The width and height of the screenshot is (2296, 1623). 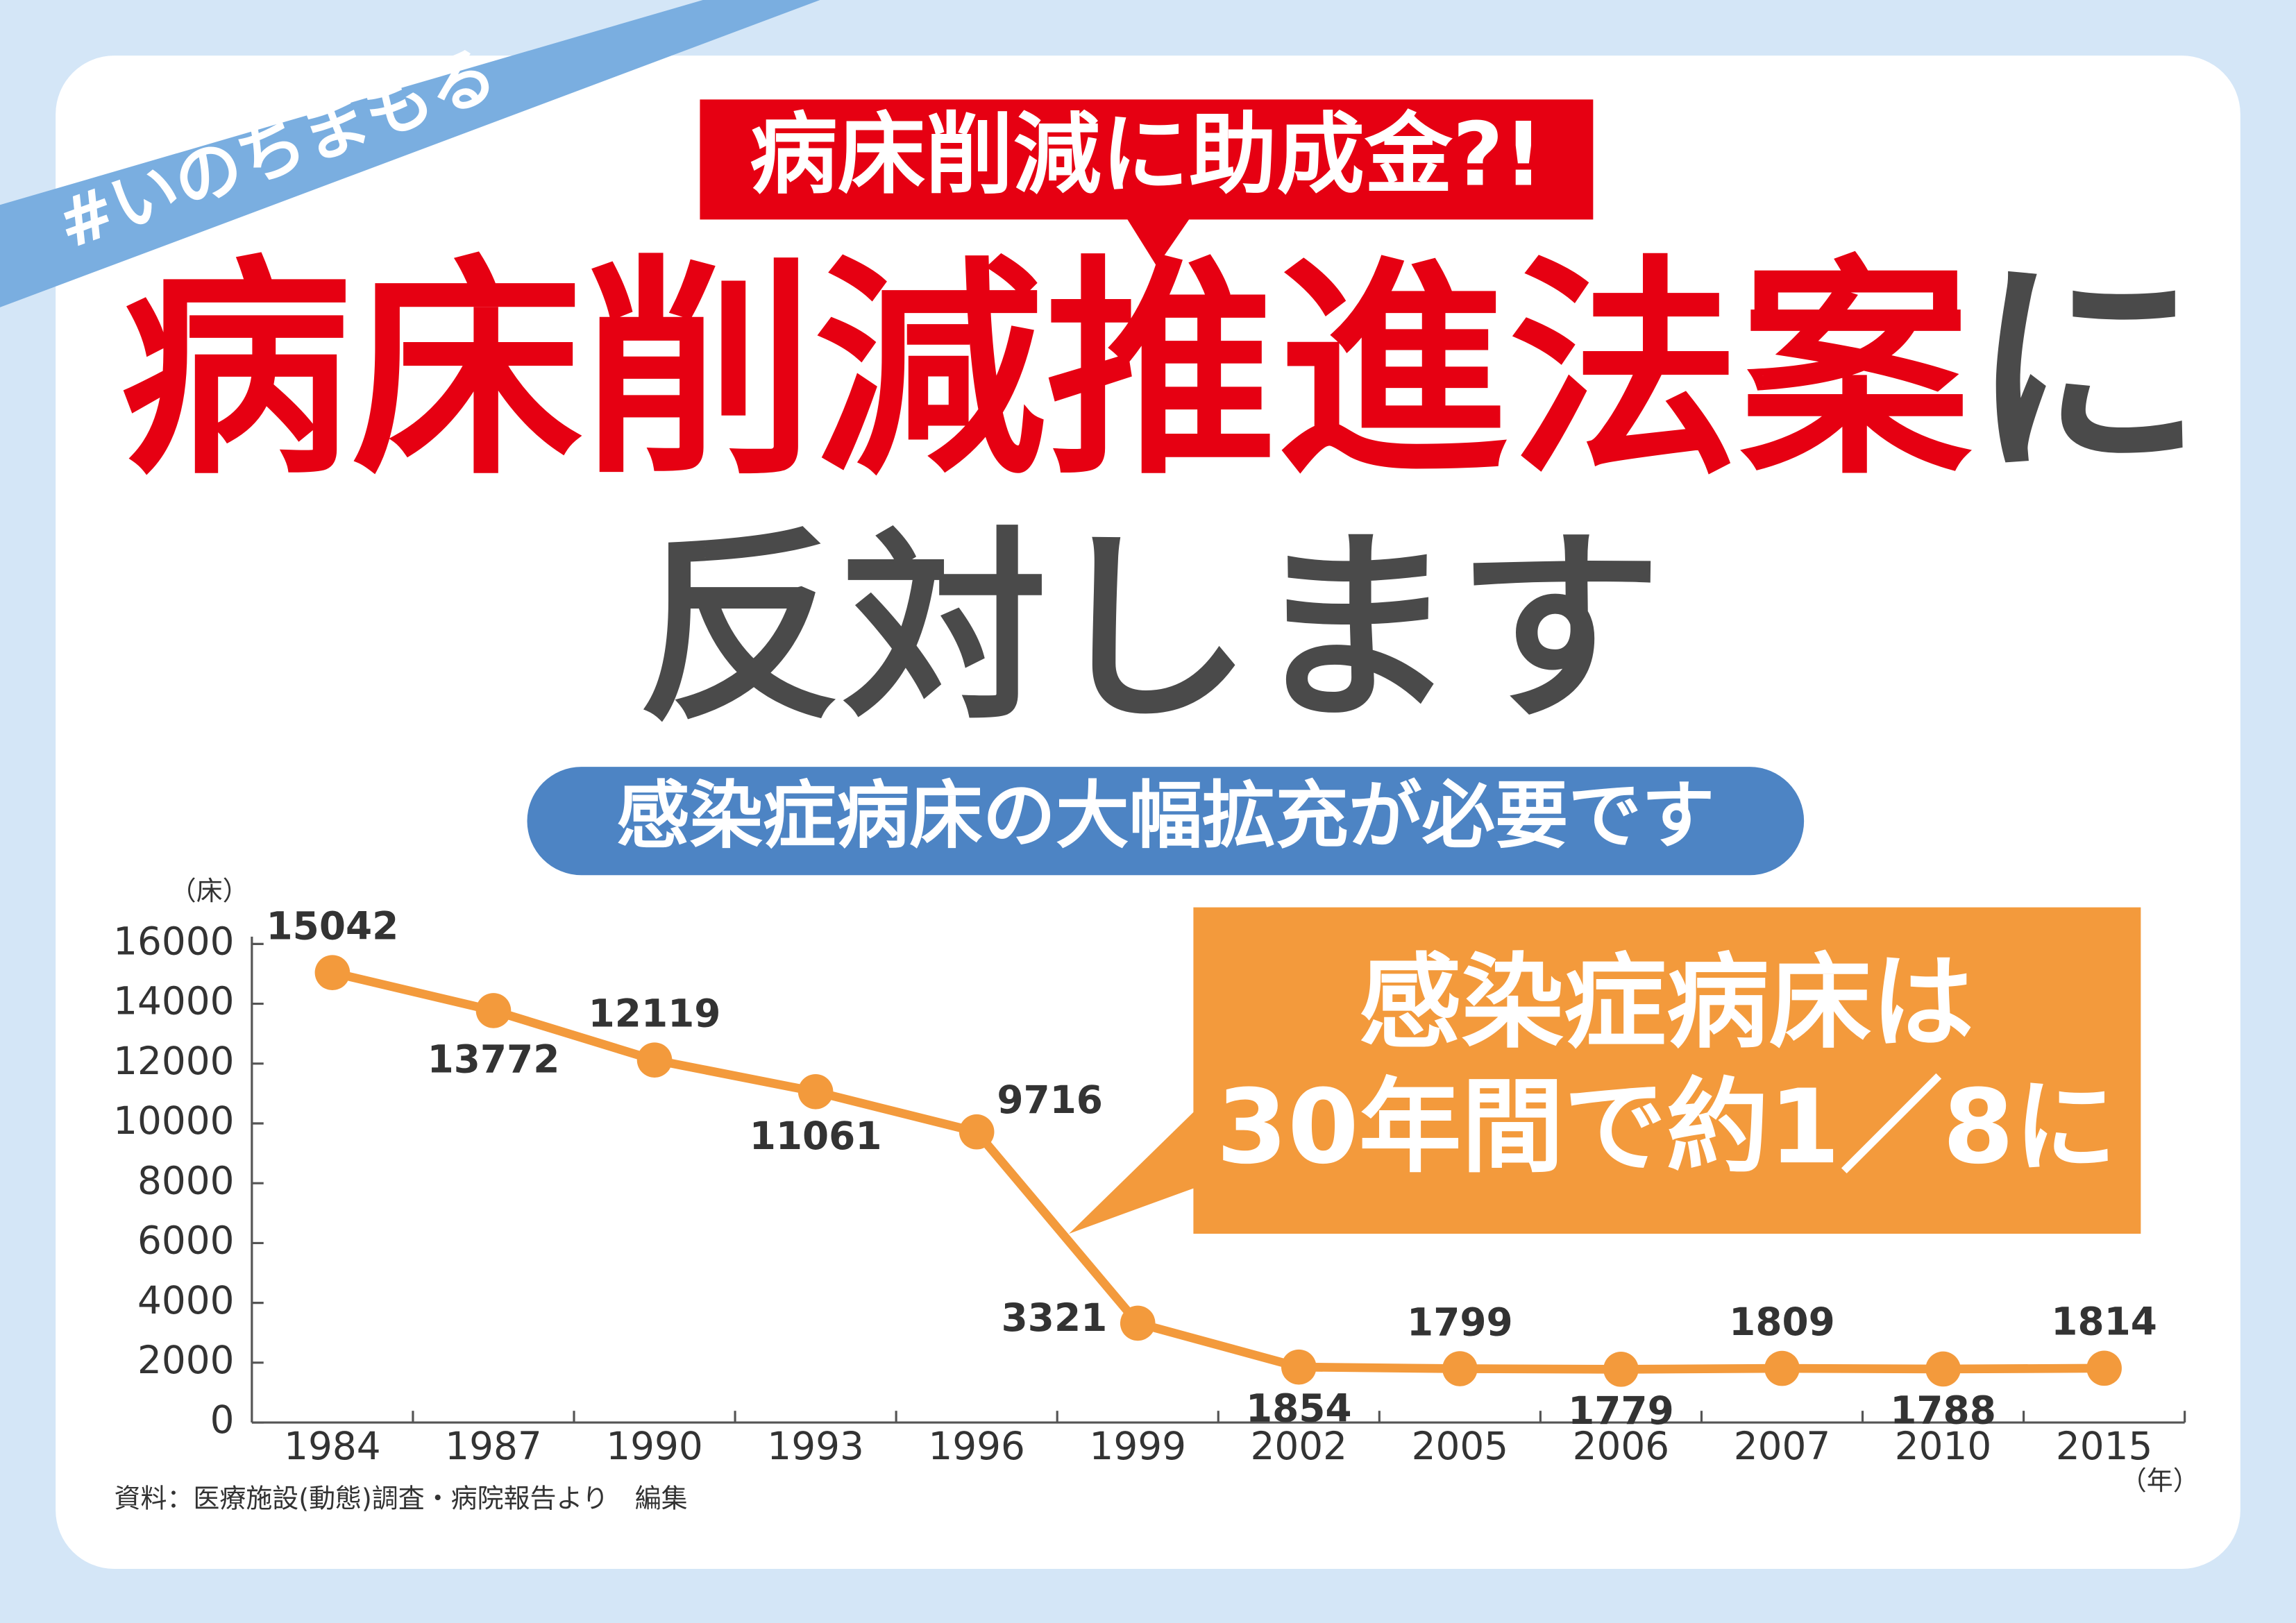 I want to click on headline-red: 病床削減推進法案, so click(x=1048, y=372).